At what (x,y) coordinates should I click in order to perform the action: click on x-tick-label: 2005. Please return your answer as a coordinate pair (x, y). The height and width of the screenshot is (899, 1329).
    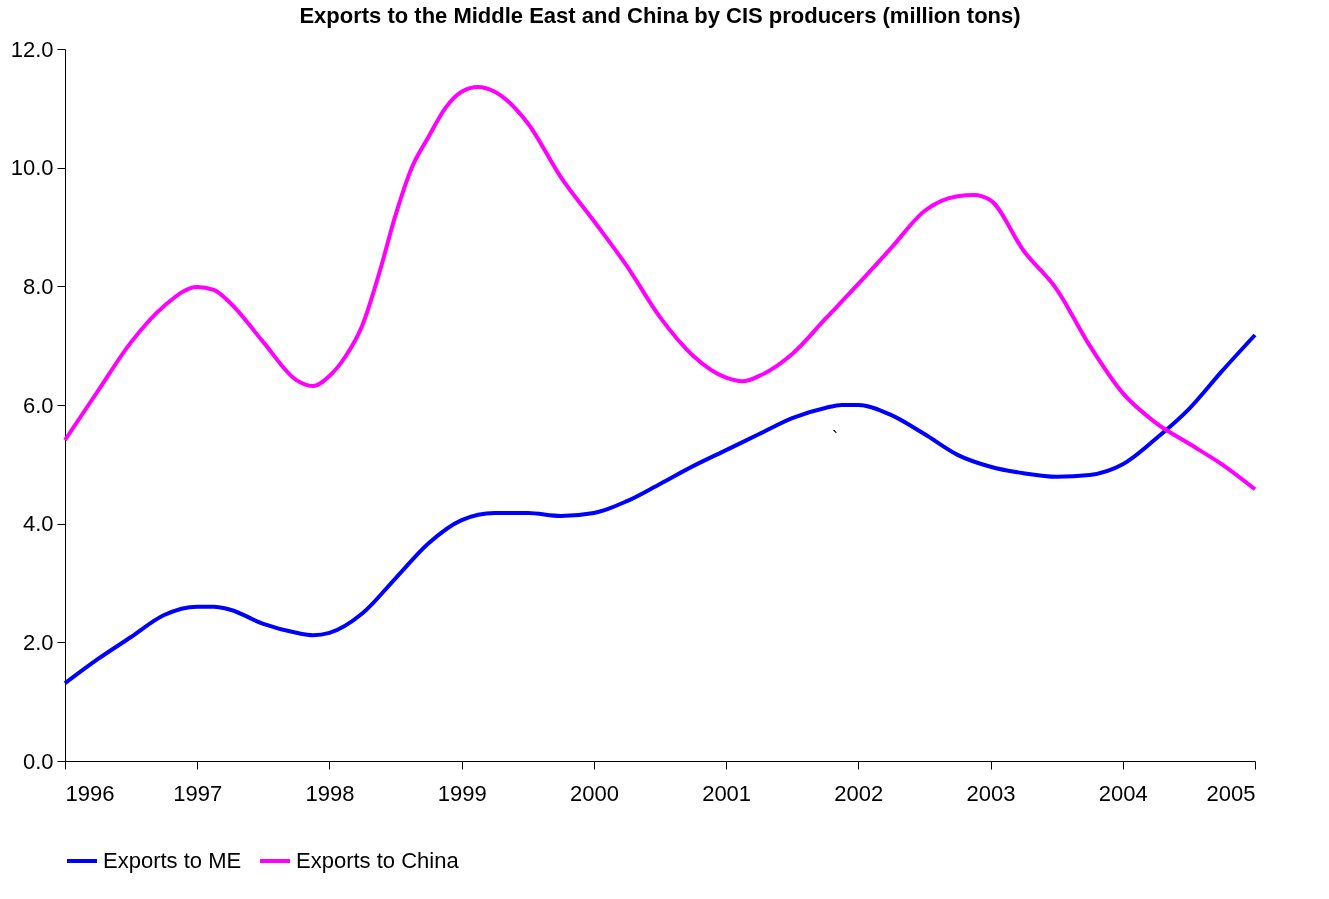
    Looking at the image, I should click on (1231, 793).